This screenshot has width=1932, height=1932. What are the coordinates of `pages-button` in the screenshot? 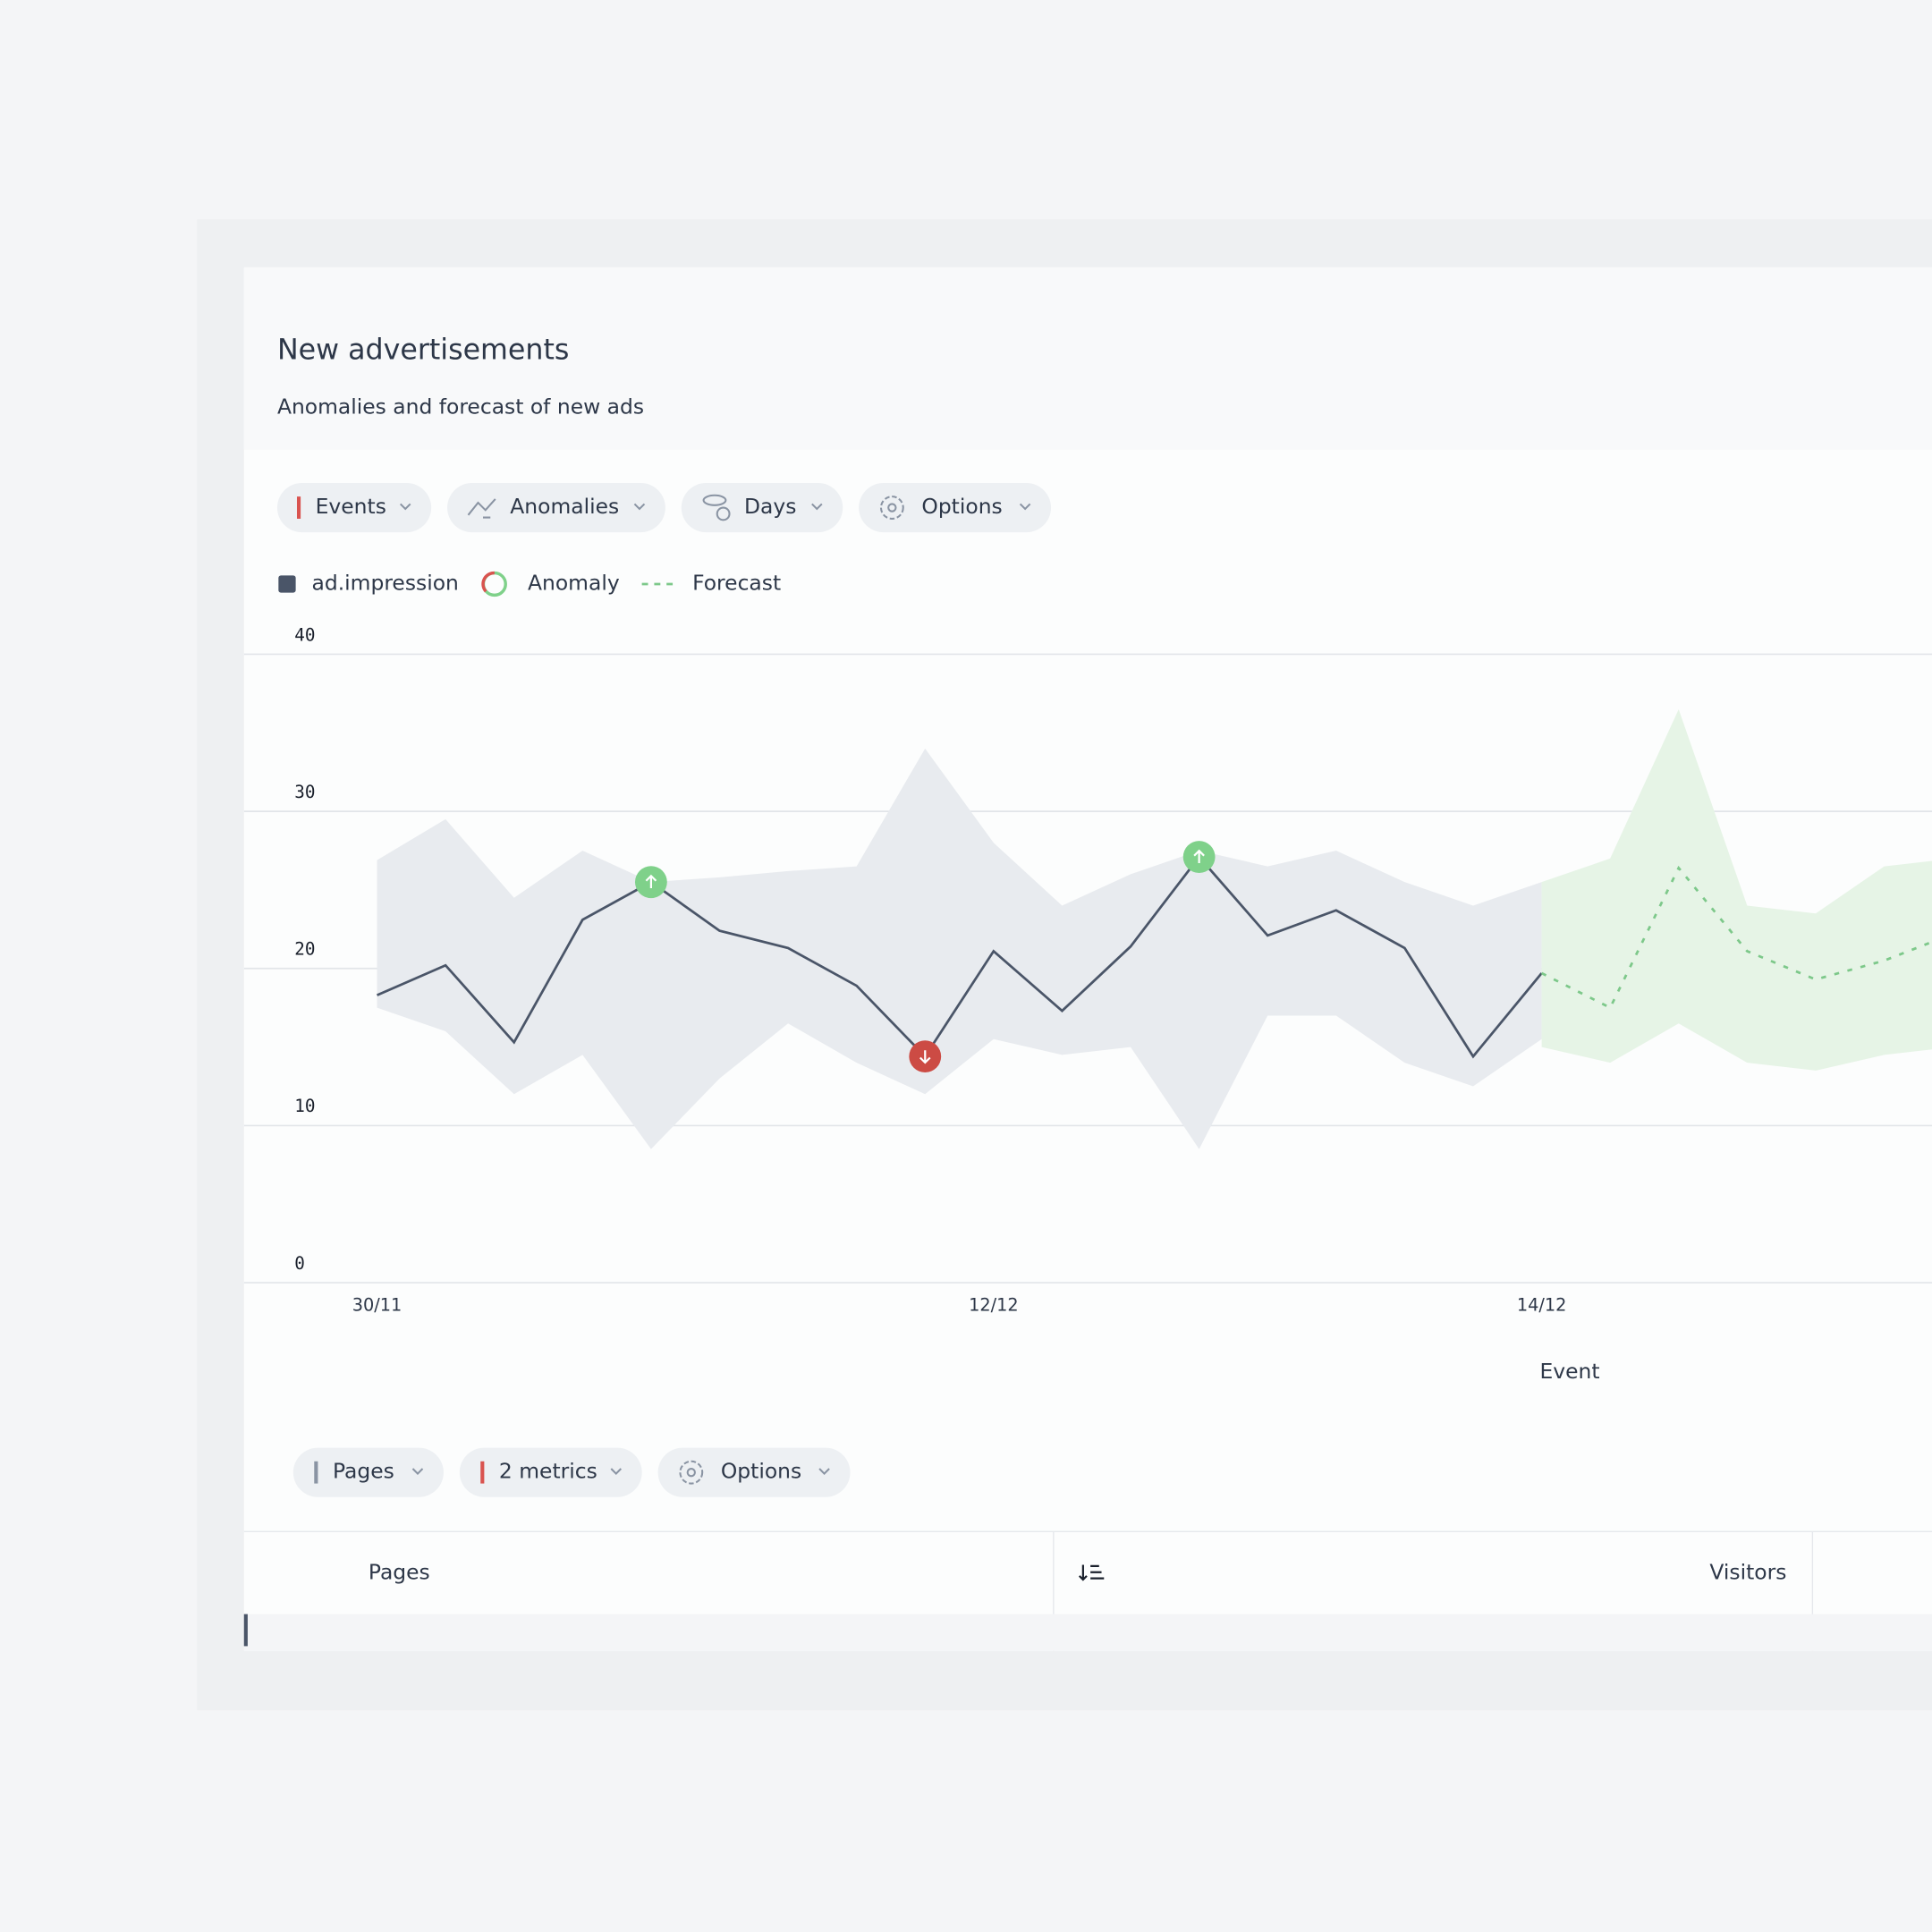 It's located at (368, 1472).